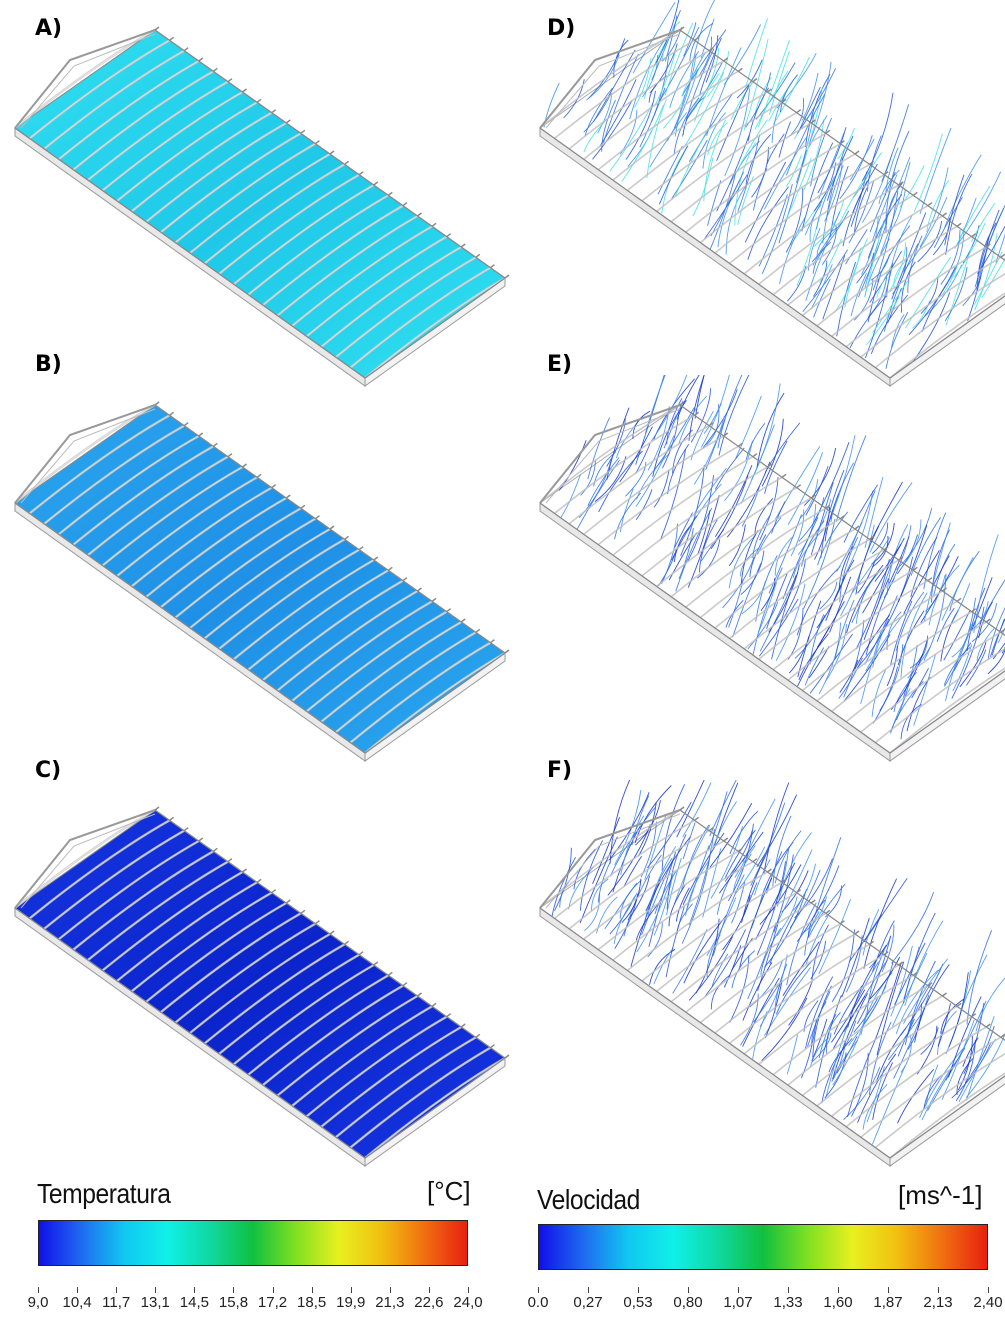 Image resolution: width=1005 pixels, height=1324 pixels. What do you see at coordinates (763, 1247) in the screenshot?
I see `velocity-colorbar` at bounding box center [763, 1247].